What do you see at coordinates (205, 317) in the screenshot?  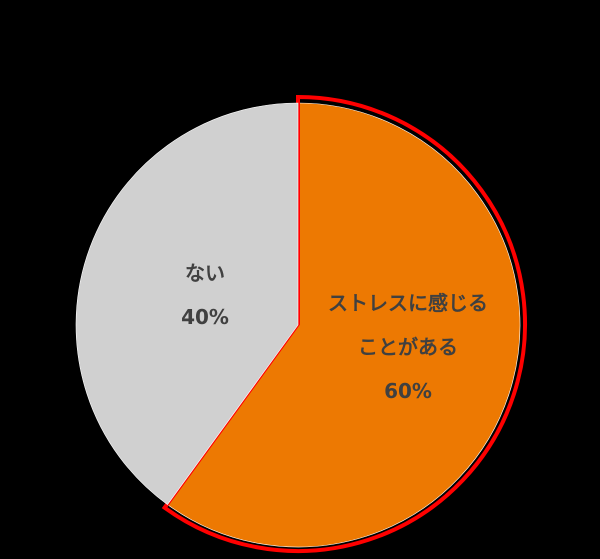 I see `slice-value-label: 40%` at bounding box center [205, 317].